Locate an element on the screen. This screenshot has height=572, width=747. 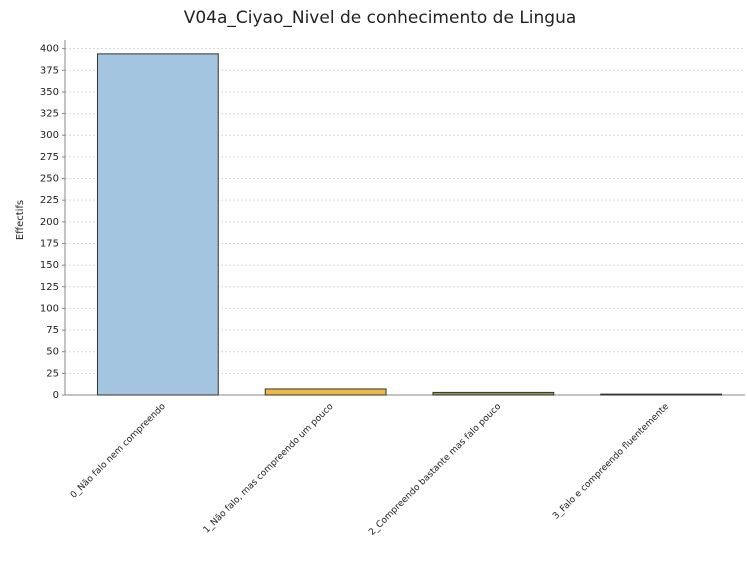
x-tick-label: 3_Falo e compreendo fluentemente is located at coordinates (611, 462).